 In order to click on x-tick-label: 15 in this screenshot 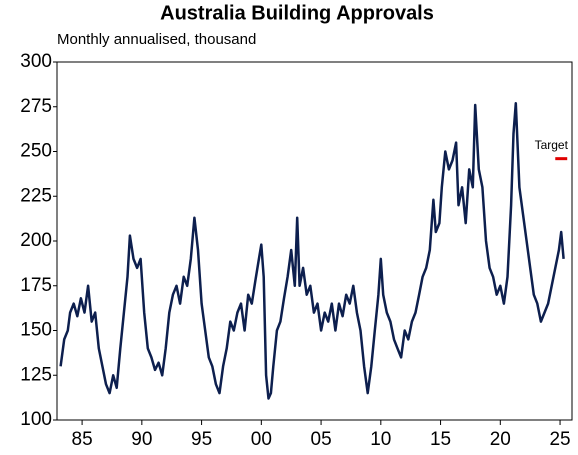, I will do `click(440, 439)`.